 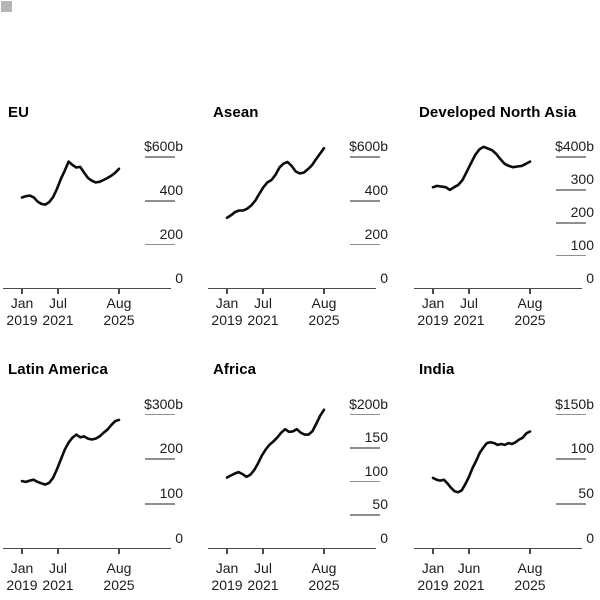 I want to click on region-chart-panel: EU $600b 400 200 0 Jan 2019 Jul 2021 Aug 2025, so click(x=100, y=215).